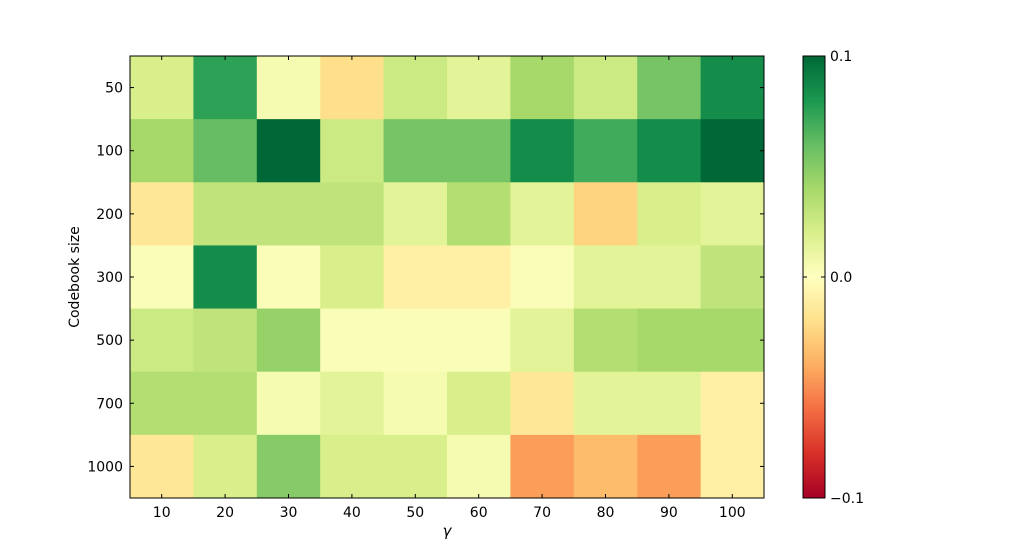 The image size is (1024, 554). Describe the element at coordinates (109, 152) in the screenshot. I see `y-tick-label: 100` at that location.